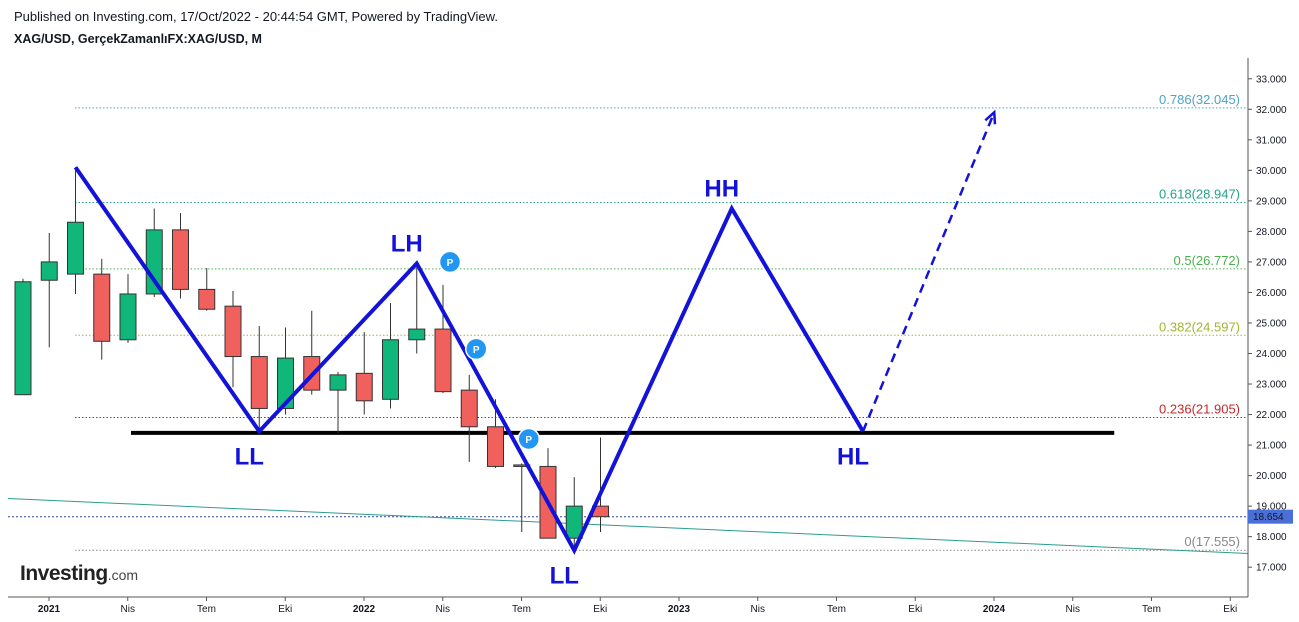  What do you see at coordinates (1271, 110) in the screenshot?
I see `y-tick-label: 32.000` at bounding box center [1271, 110].